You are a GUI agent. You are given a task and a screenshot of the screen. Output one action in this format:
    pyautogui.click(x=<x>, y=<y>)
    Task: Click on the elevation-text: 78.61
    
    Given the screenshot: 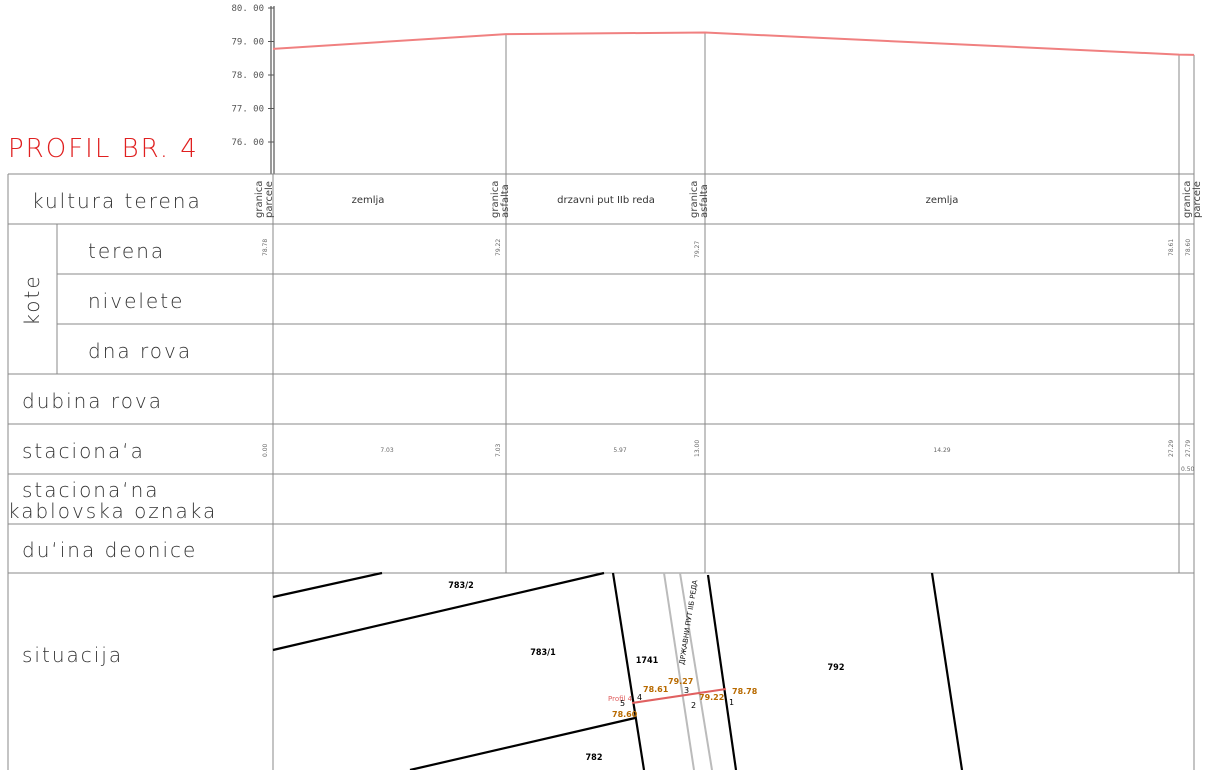 What is the action you would take?
    pyautogui.click(x=1171, y=247)
    